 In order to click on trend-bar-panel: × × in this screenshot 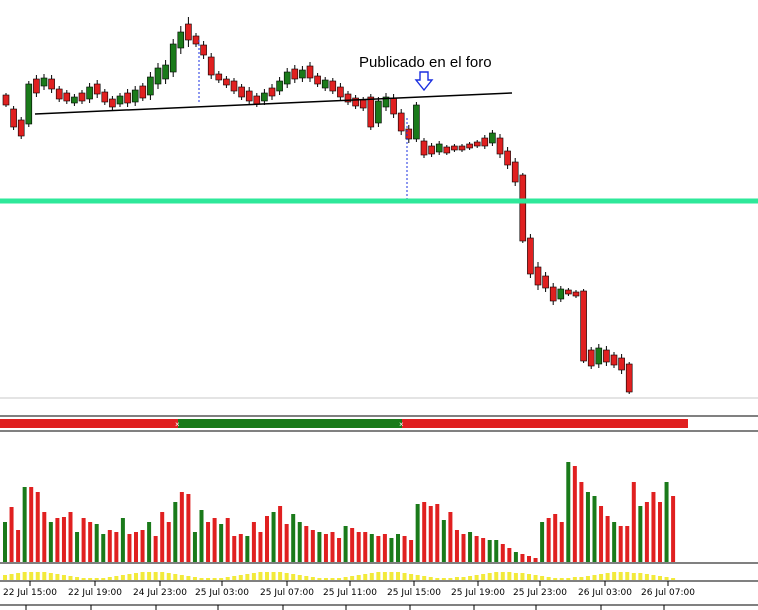, I will do `click(379, 423)`.